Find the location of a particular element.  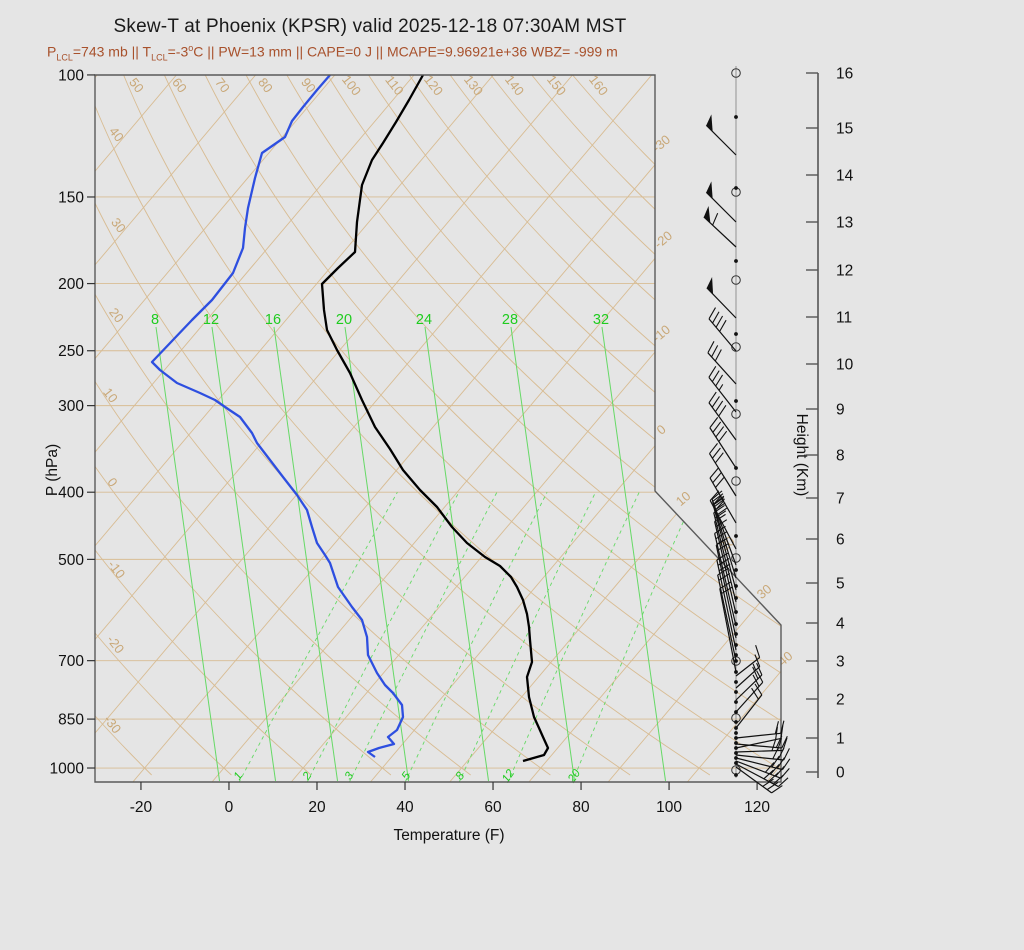

pressure-axis-title: P (hPa) is located at coordinates (52, 470).